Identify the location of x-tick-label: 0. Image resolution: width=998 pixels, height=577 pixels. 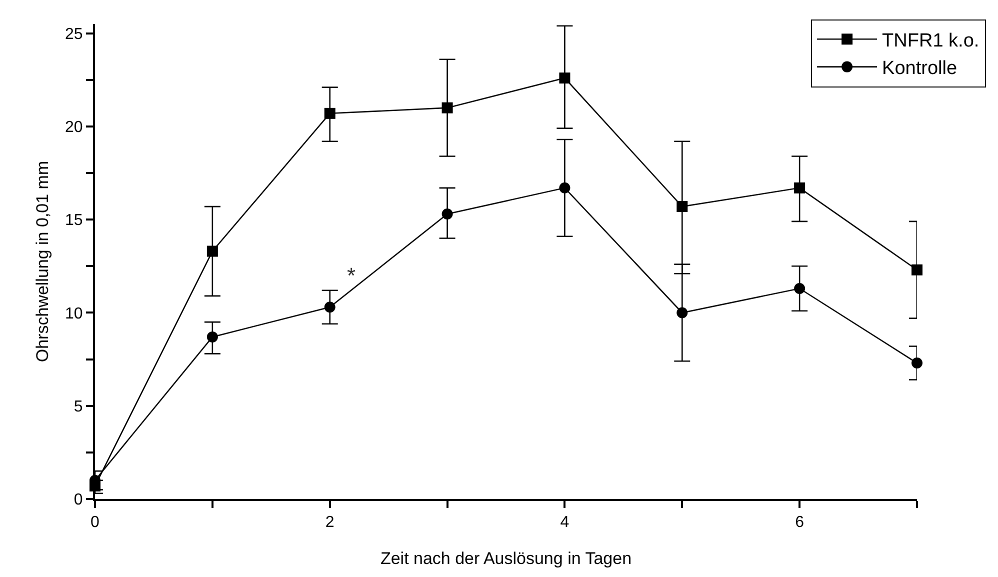
(95, 523).